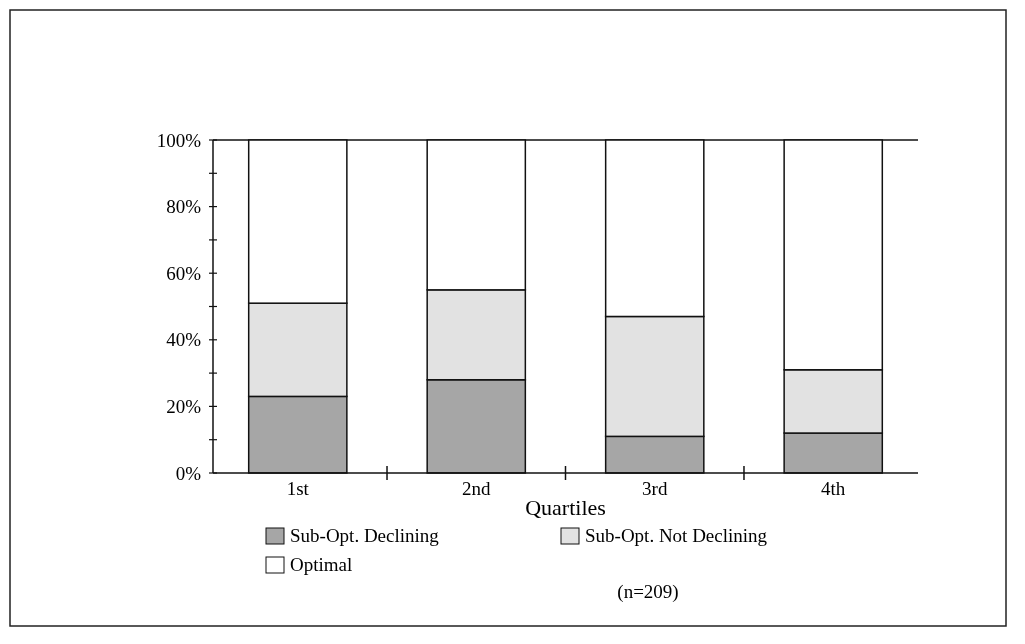 Image resolution: width=1025 pixels, height=644 pixels. Describe the element at coordinates (676, 535) in the screenshot. I see `legend-label: Sub-Opt. Not Declining` at that location.